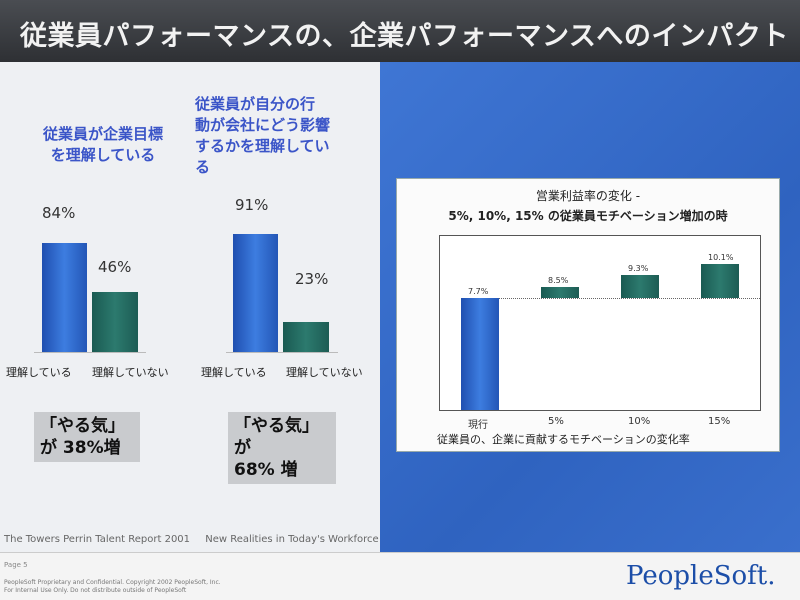  What do you see at coordinates (102, 134) in the screenshot?
I see `group1-heading-line1: 従業員が企業目標` at bounding box center [102, 134].